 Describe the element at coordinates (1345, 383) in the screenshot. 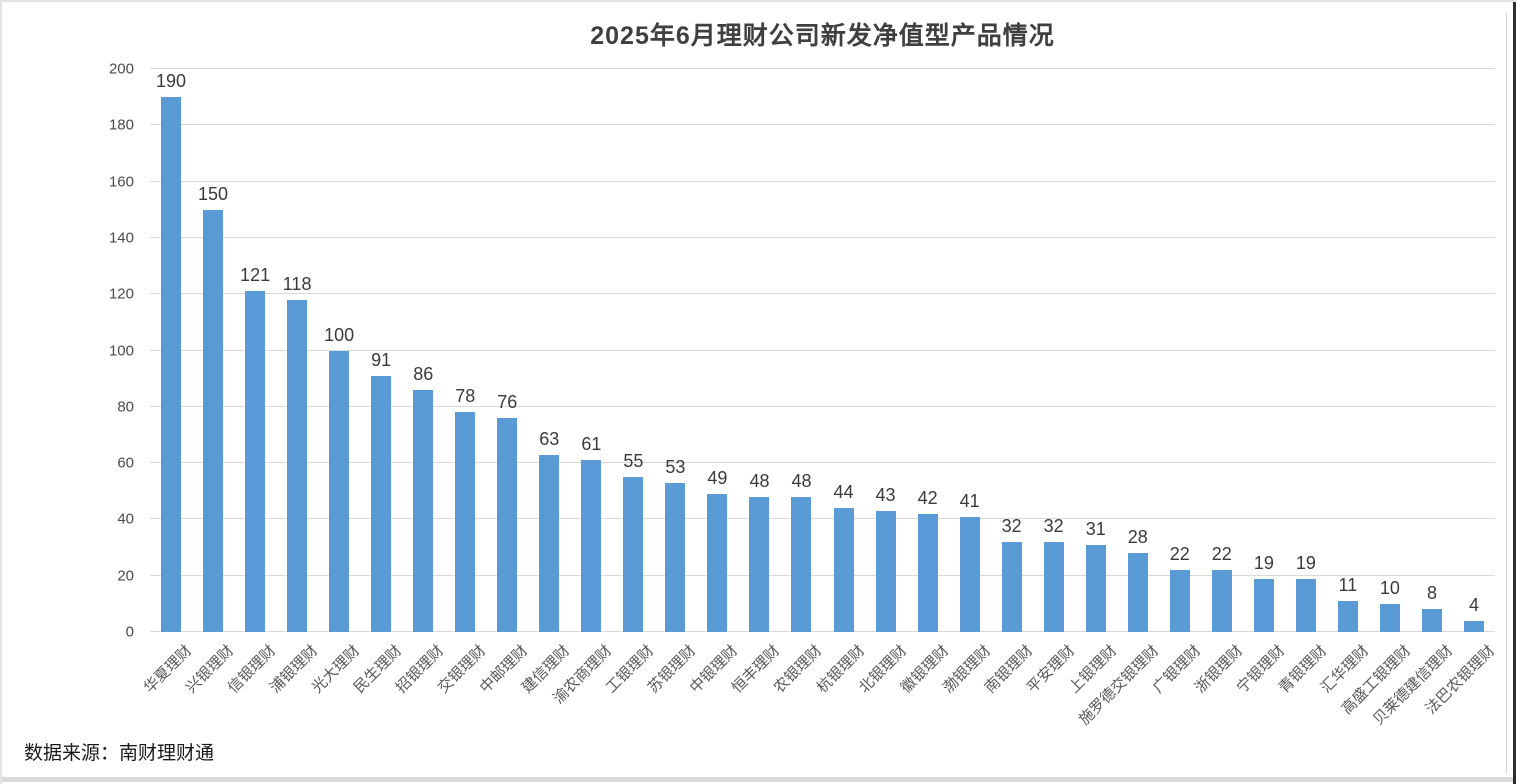

I see `bar-cell: 11 汇华理财` at that location.